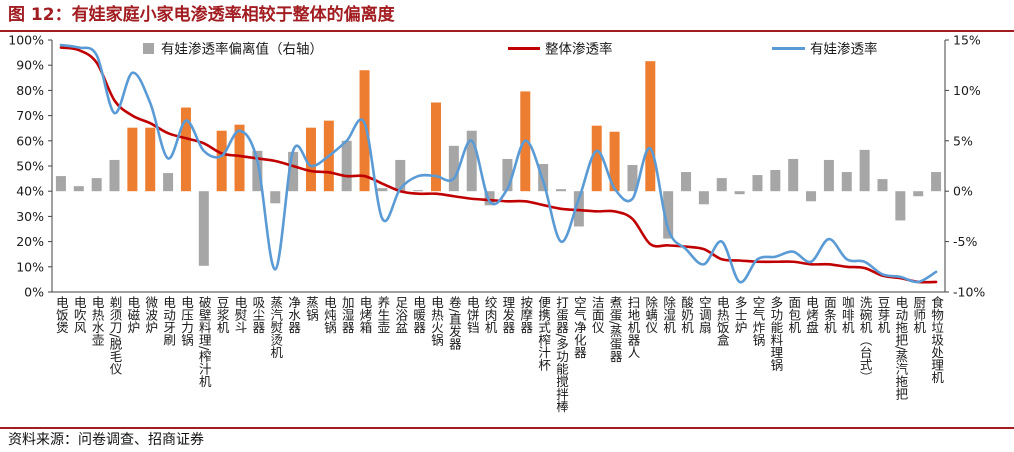 This screenshot has height=452, width=1014. What do you see at coordinates (969, 292) in the screenshot?
I see `y-right-tick-label: -10%` at bounding box center [969, 292].